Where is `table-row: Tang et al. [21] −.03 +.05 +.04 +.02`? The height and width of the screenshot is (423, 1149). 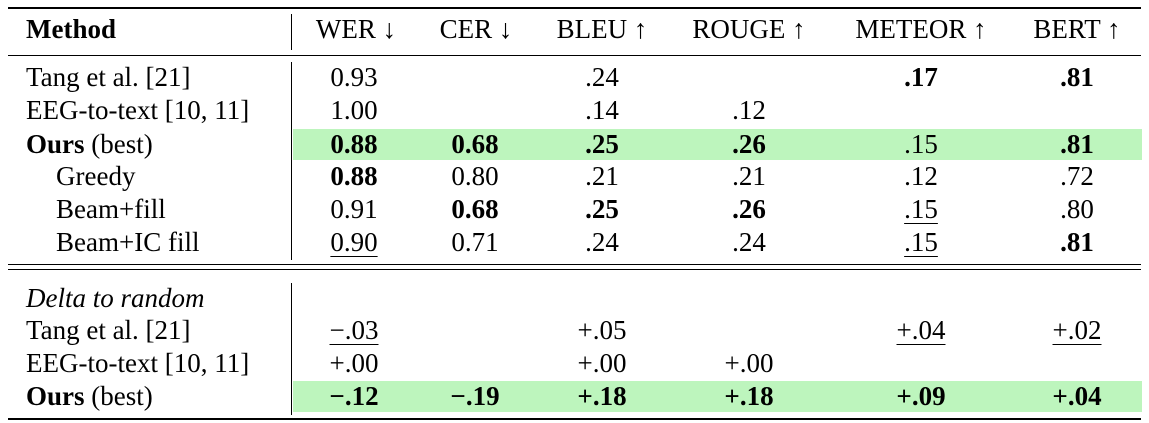 table-row: Tang et al. [21] −.03 +.05 +.04 +.02 is located at coordinates (574, 330).